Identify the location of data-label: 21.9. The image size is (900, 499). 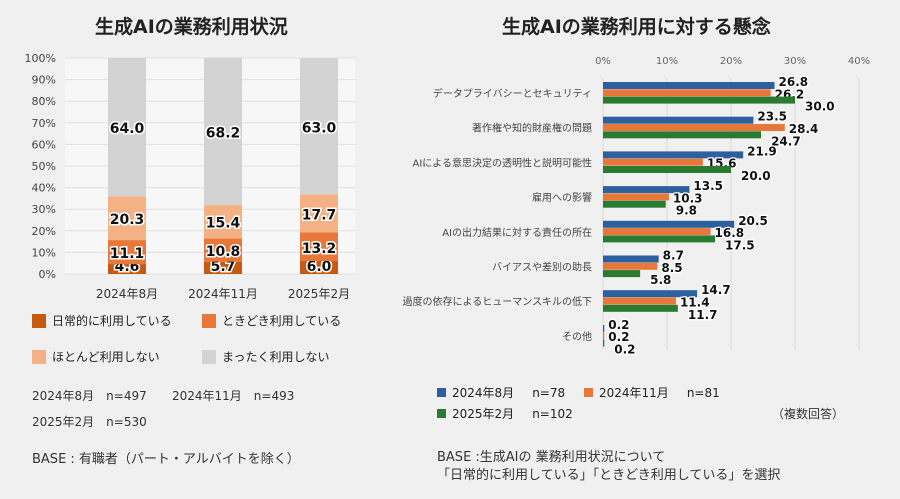
(762, 151).